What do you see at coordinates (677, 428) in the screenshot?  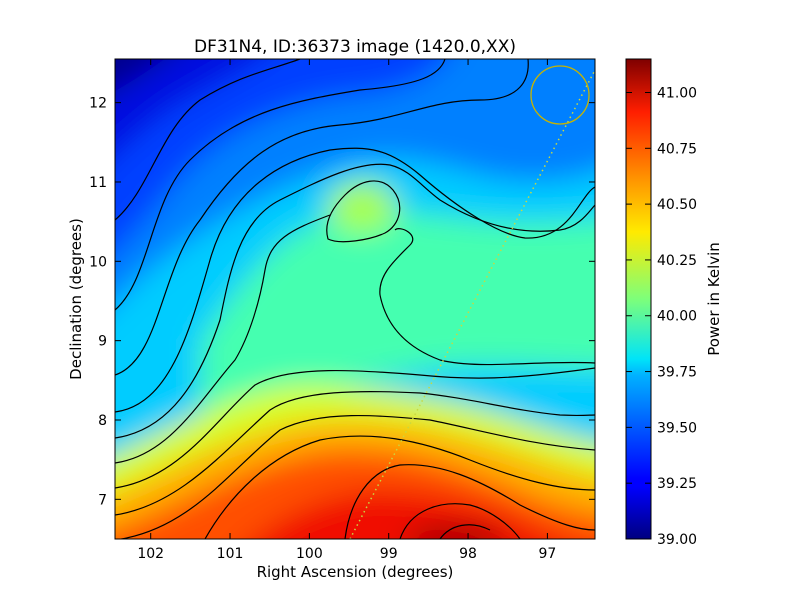 I see `colorbar-tick-label: 39.50` at bounding box center [677, 428].